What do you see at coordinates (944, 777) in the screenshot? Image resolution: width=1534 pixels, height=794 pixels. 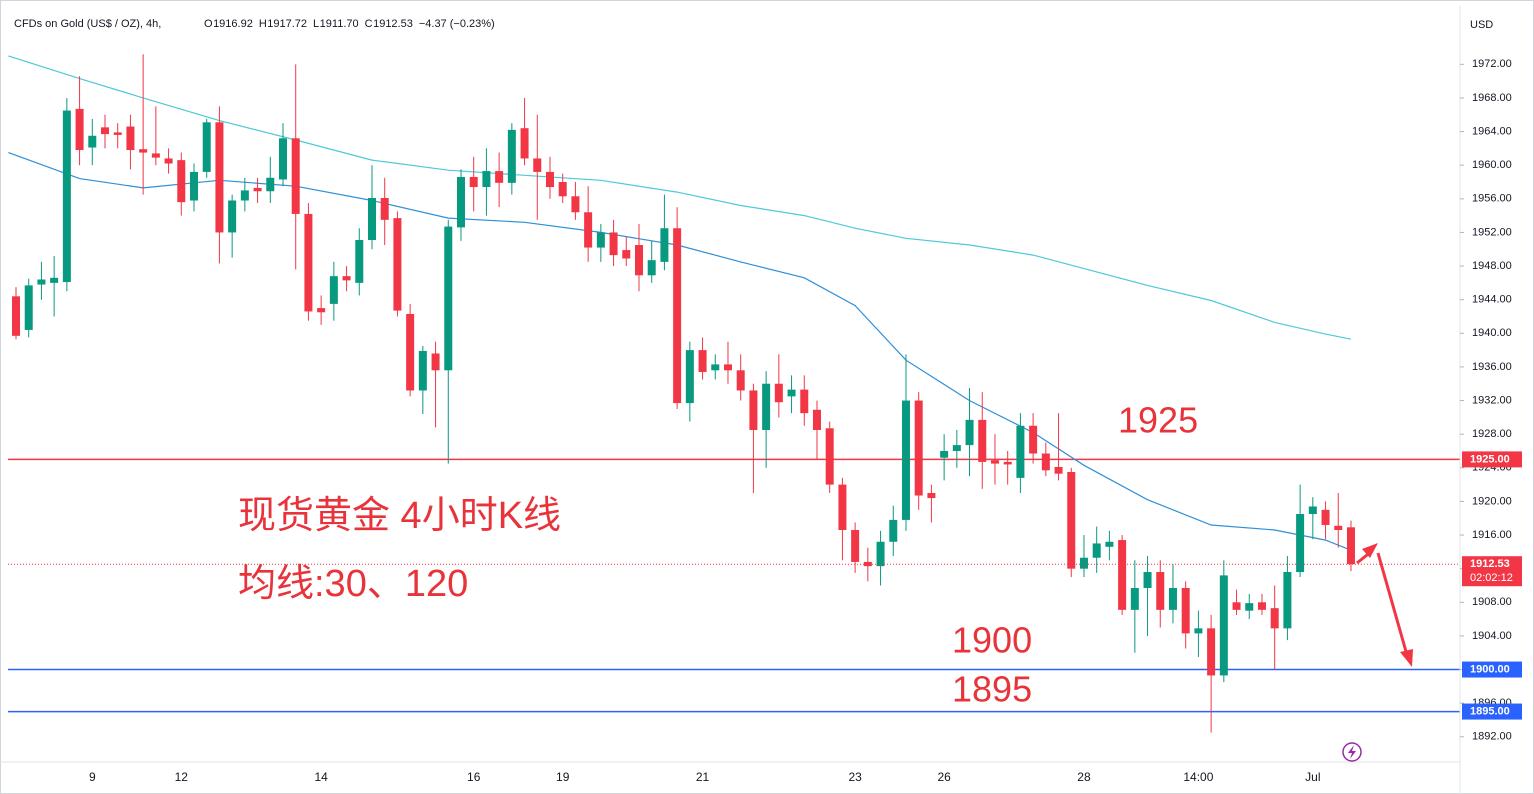 I see `x-tick-label: 26` at bounding box center [944, 777].